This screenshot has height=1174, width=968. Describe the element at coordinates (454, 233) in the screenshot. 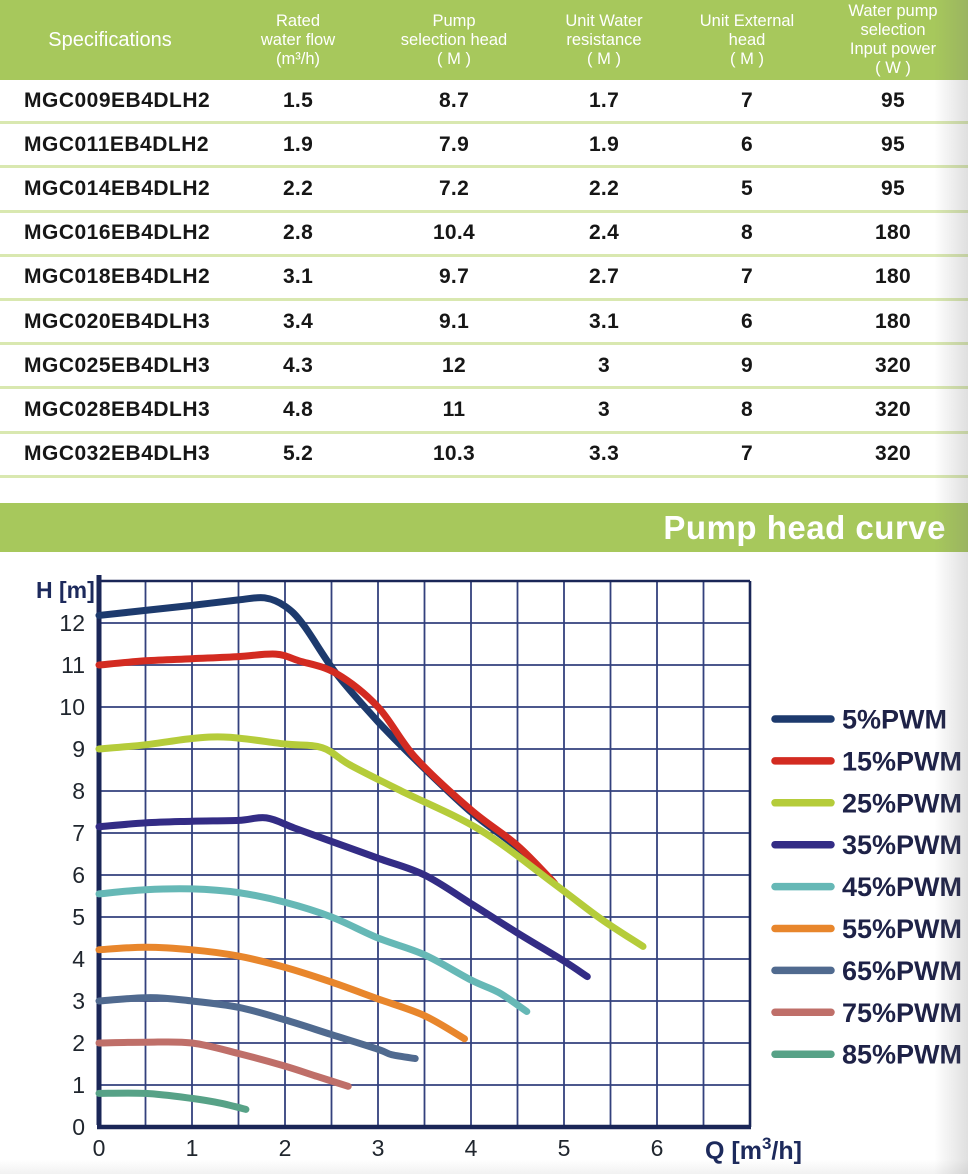

I see `value-cell: 10.4` at that location.